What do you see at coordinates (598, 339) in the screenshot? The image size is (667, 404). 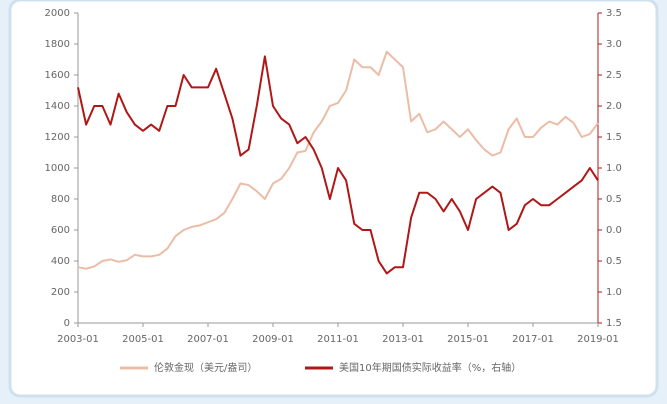 I see `x-tick-label: 2019-01` at bounding box center [598, 339].